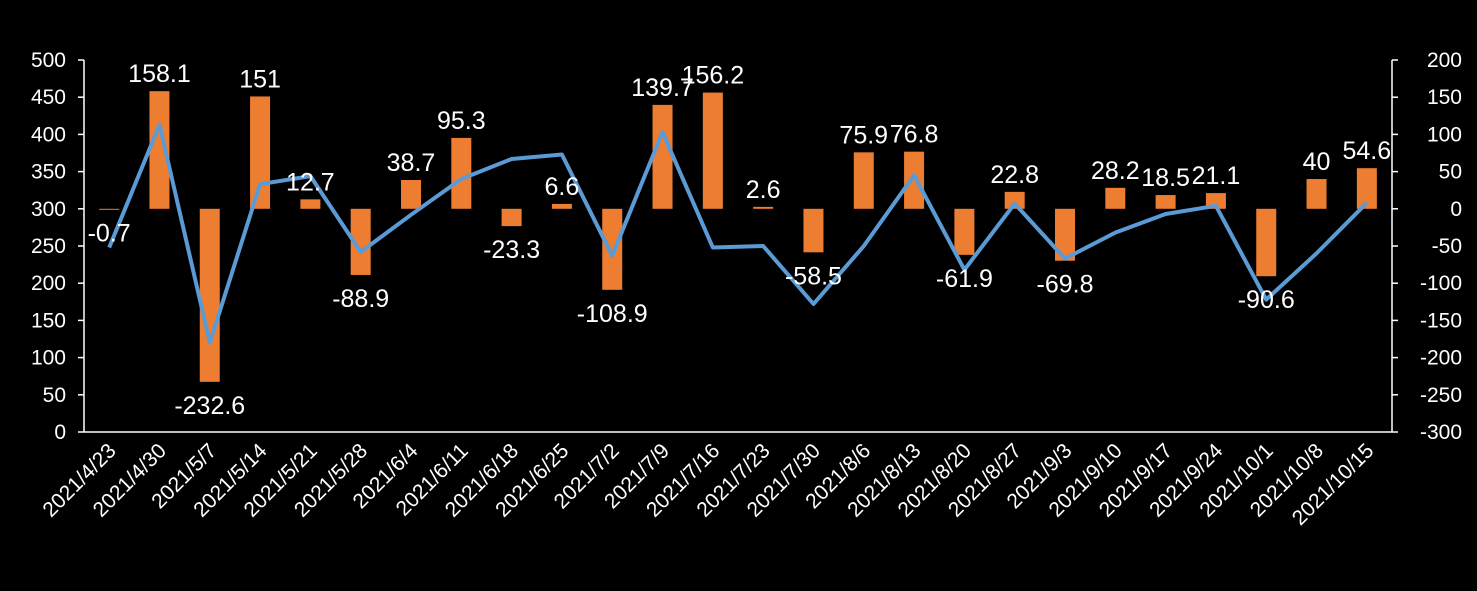 This screenshot has width=1477, height=591. What do you see at coordinates (48, 358) in the screenshot?
I see `left-tick-label: 100` at bounding box center [48, 358].